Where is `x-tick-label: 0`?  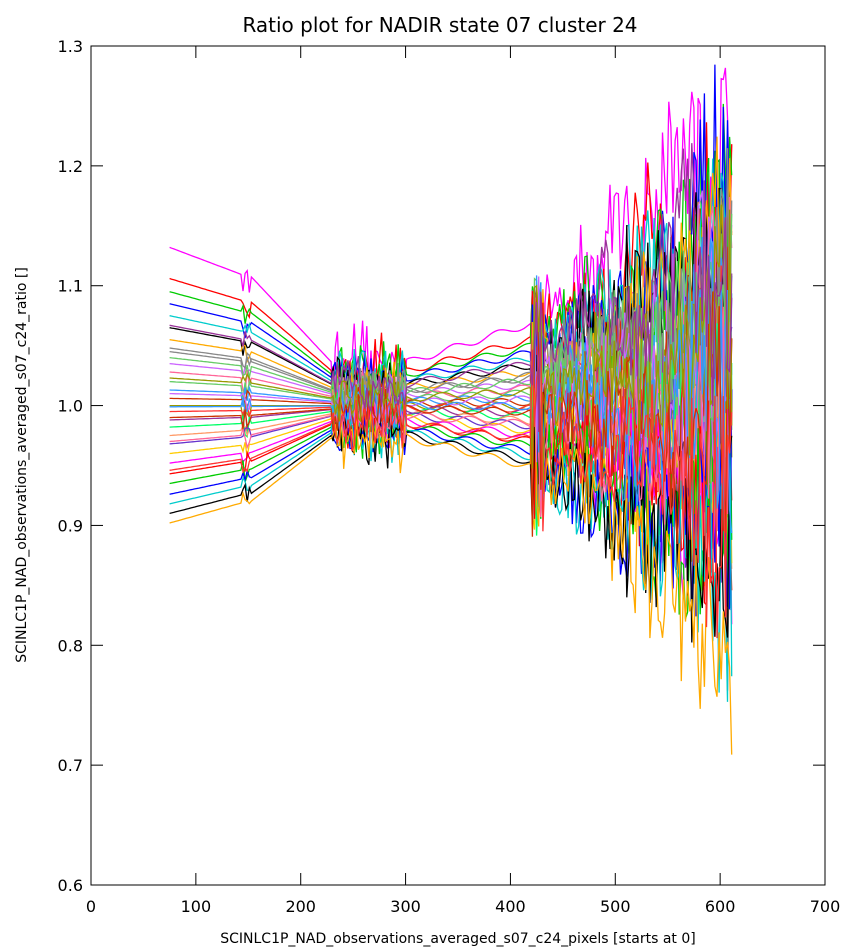 x-tick-label: 0 is located at coordinates (91, 906).